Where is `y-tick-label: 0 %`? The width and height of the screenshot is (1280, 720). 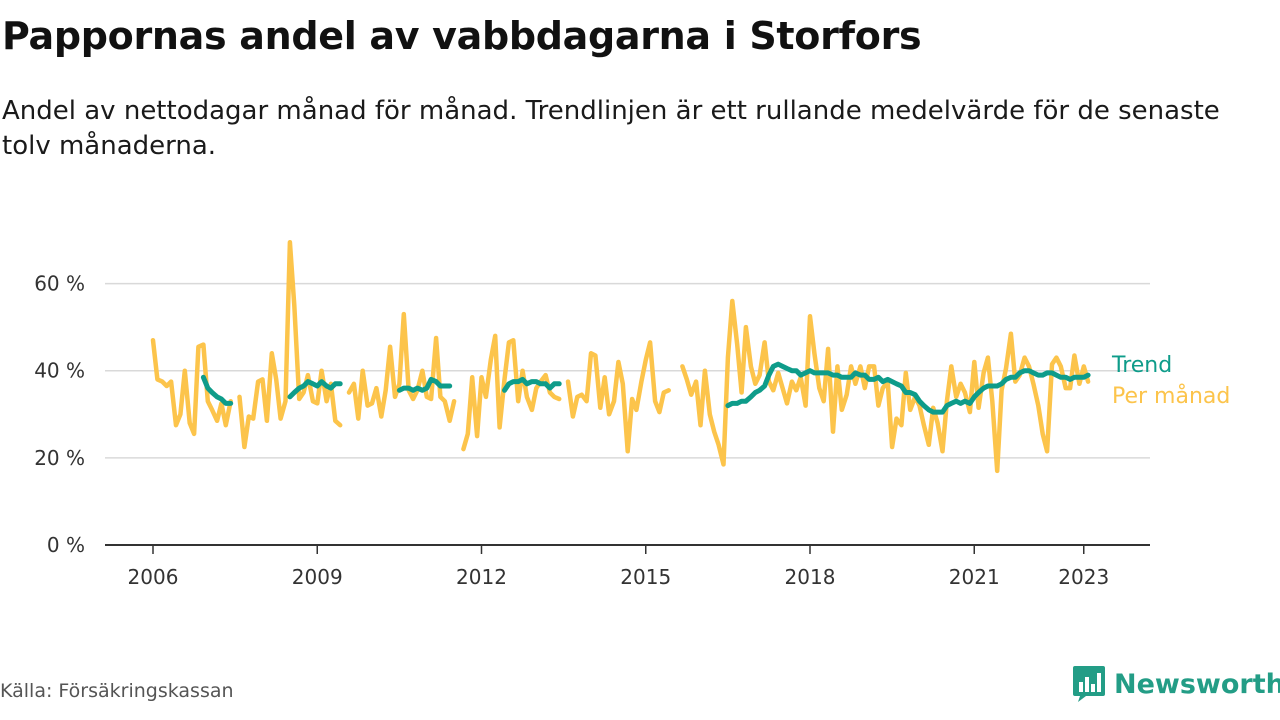
y-tick-label: 0 % is located at coordinates (66, 545).